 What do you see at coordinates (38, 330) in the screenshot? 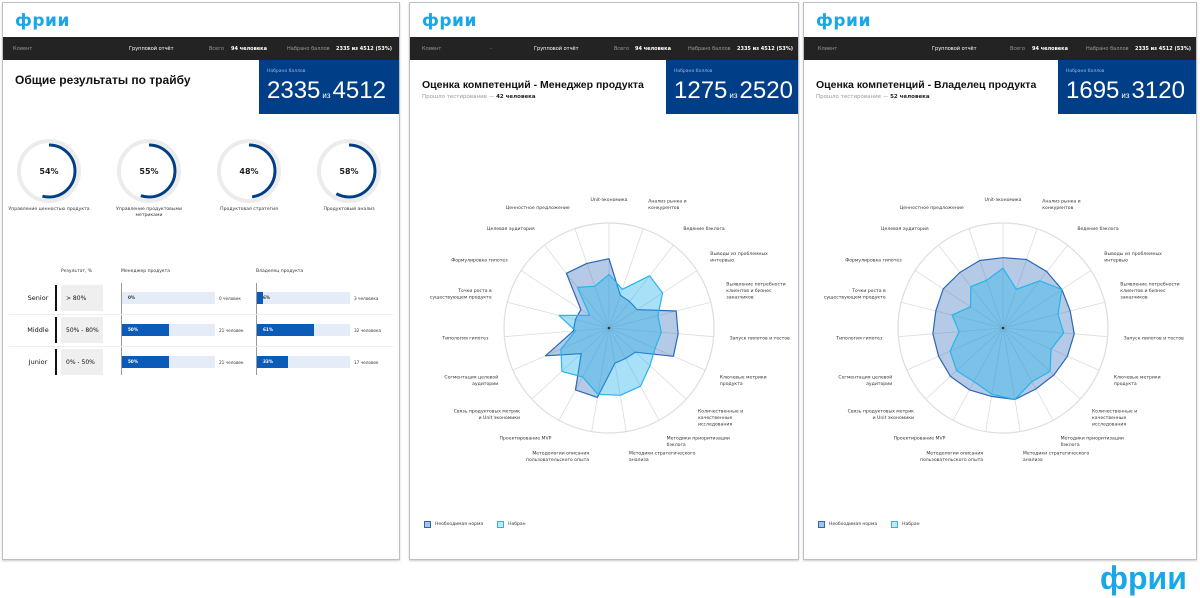
I see `row-level: Middle` at bounding box center [38, 330].